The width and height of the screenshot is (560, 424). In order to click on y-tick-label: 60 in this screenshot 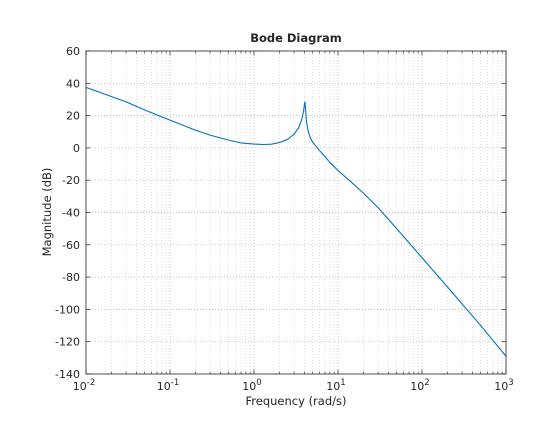, I will do `click(73, 51)`.